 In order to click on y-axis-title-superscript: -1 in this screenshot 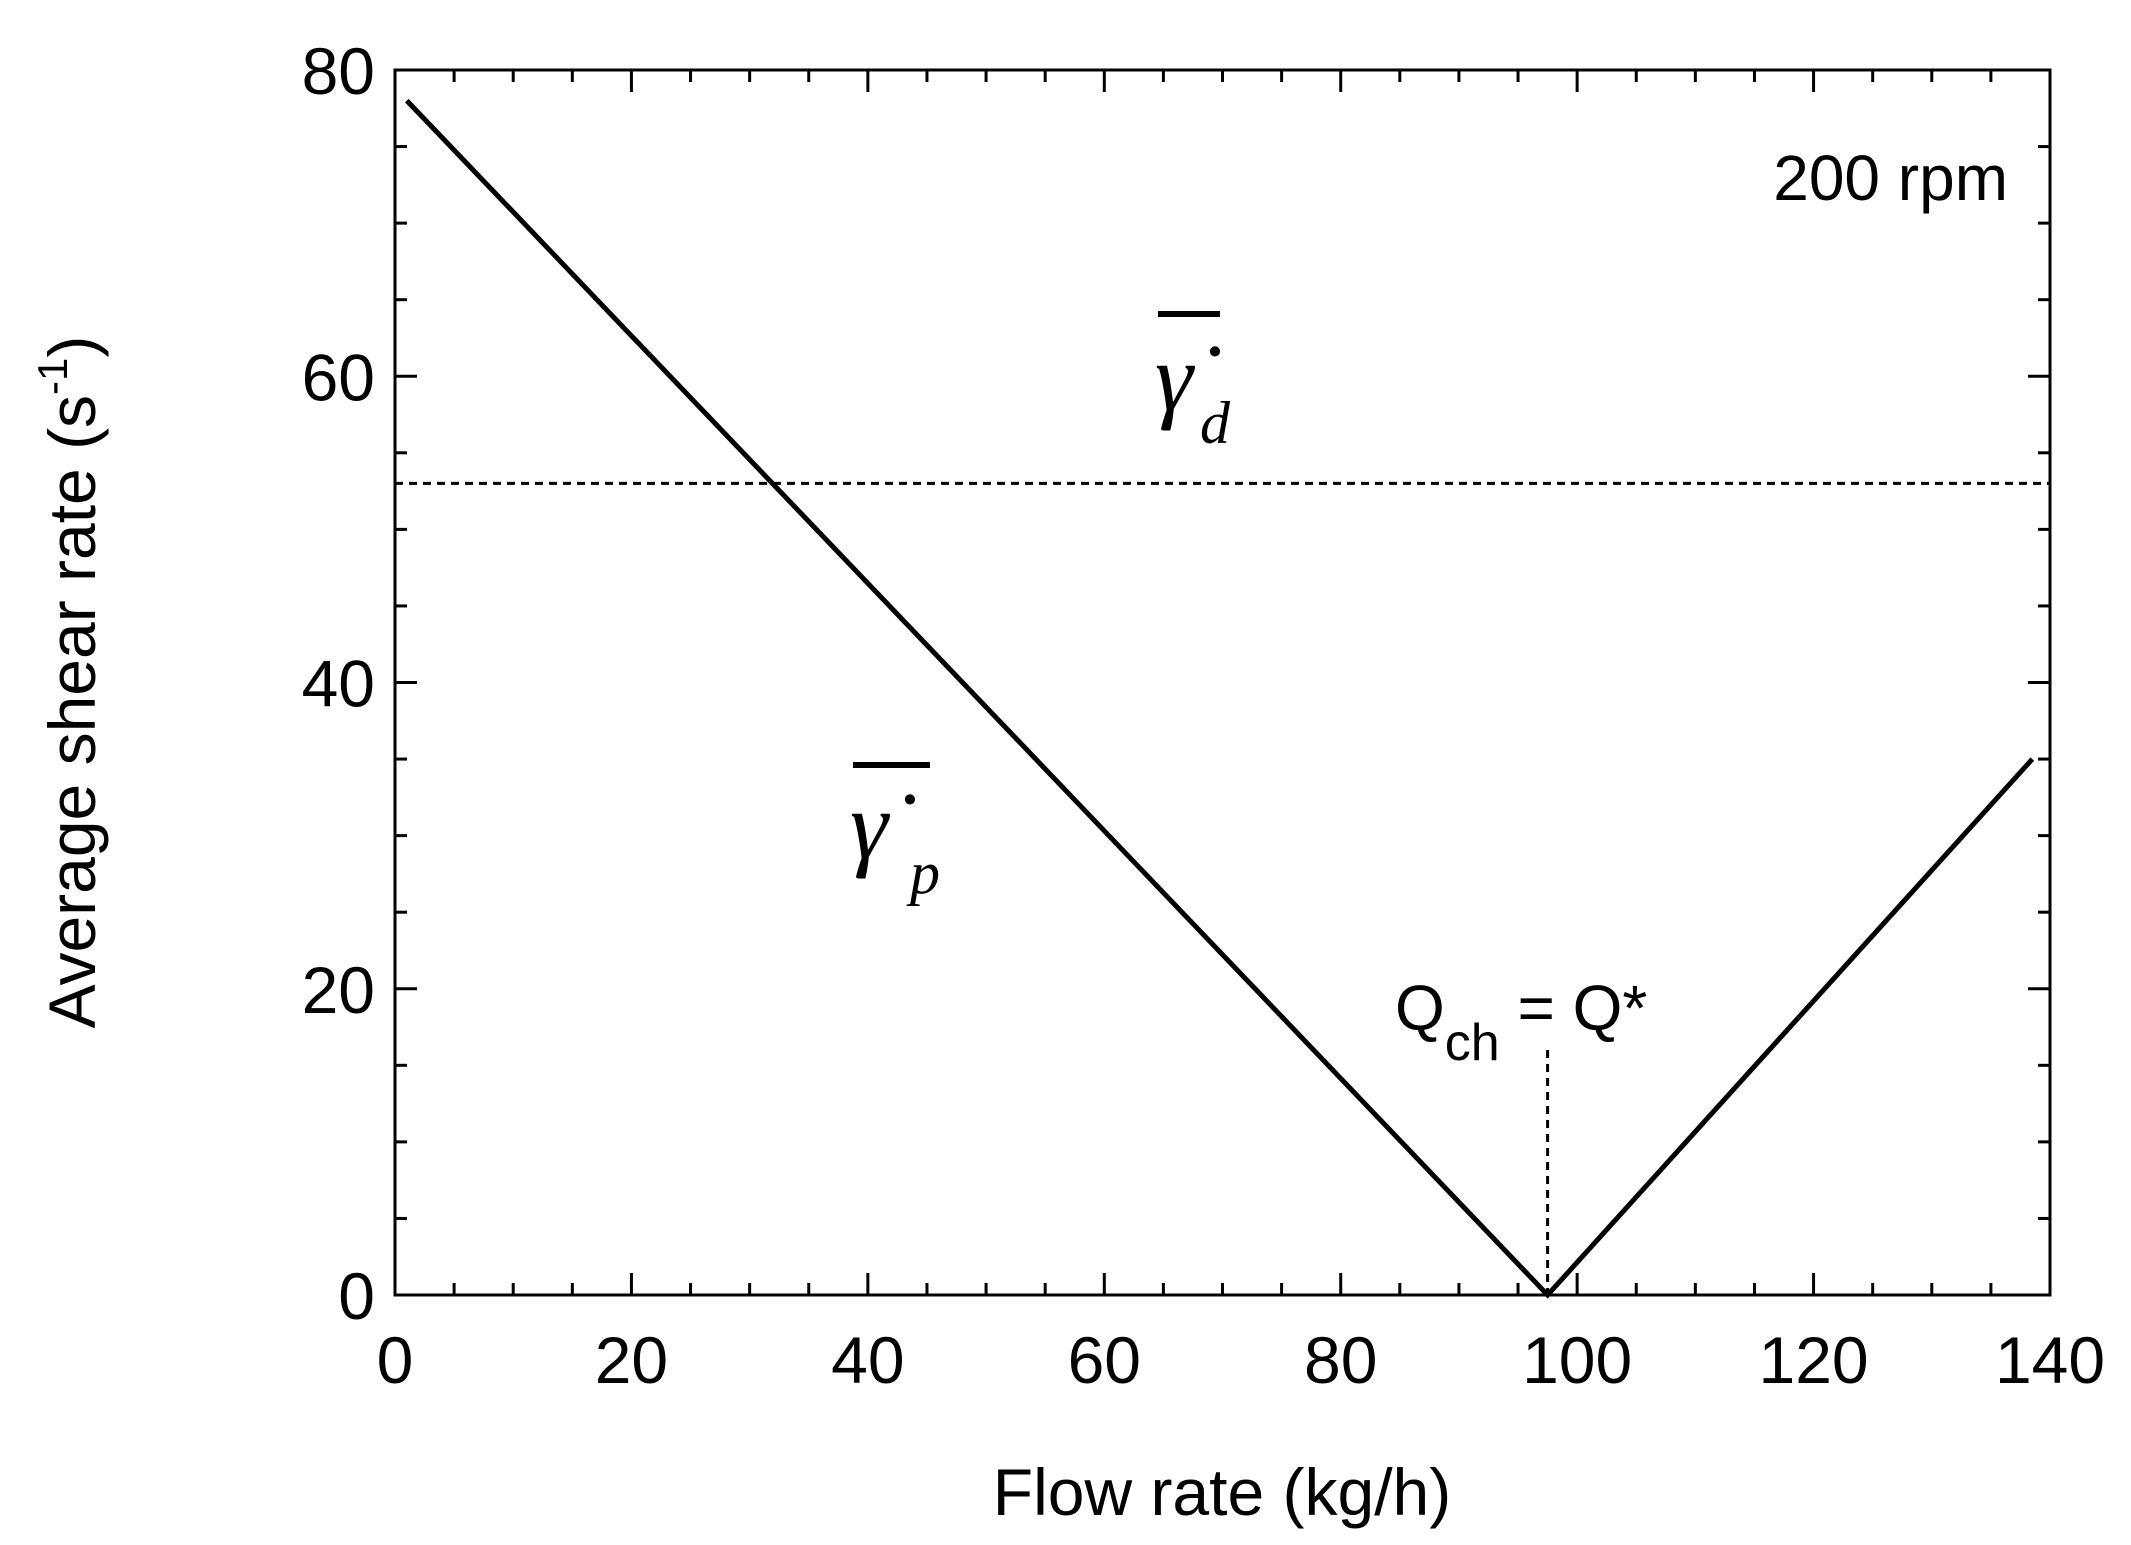, I will do `click(52, 376)`.